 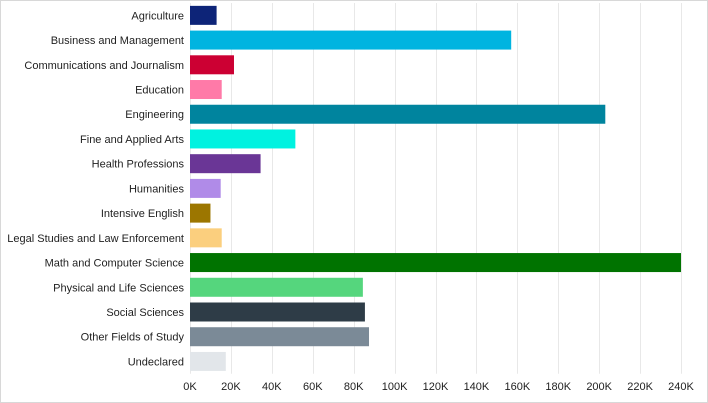 I want to click on category-label: Other Fields of Study, so click(x=133, y=338).